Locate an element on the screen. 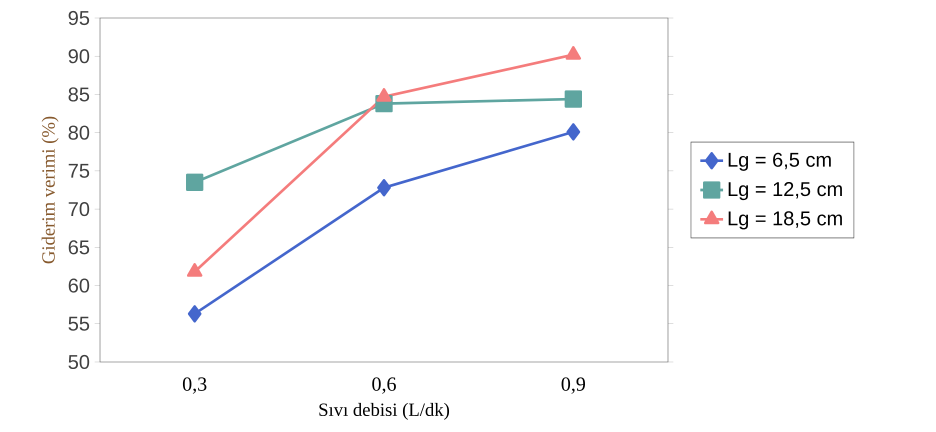 The height and width of the screenshot is (432, 936). y-axis-title: Giderim verimi (%) is located at coordinates (50, 190).